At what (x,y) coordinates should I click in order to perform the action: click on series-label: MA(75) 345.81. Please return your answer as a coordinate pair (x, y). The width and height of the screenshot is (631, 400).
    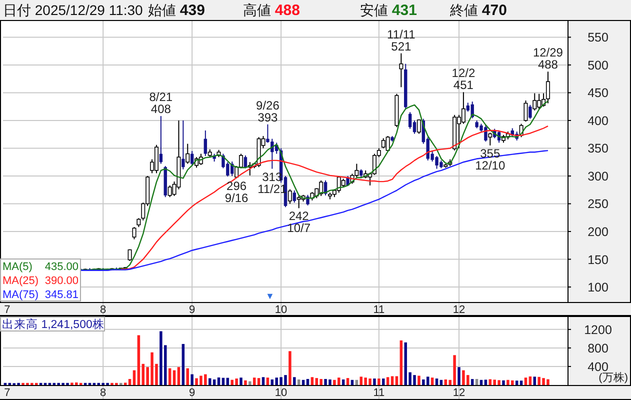
    Looking at the image, I should click on (40, 295).